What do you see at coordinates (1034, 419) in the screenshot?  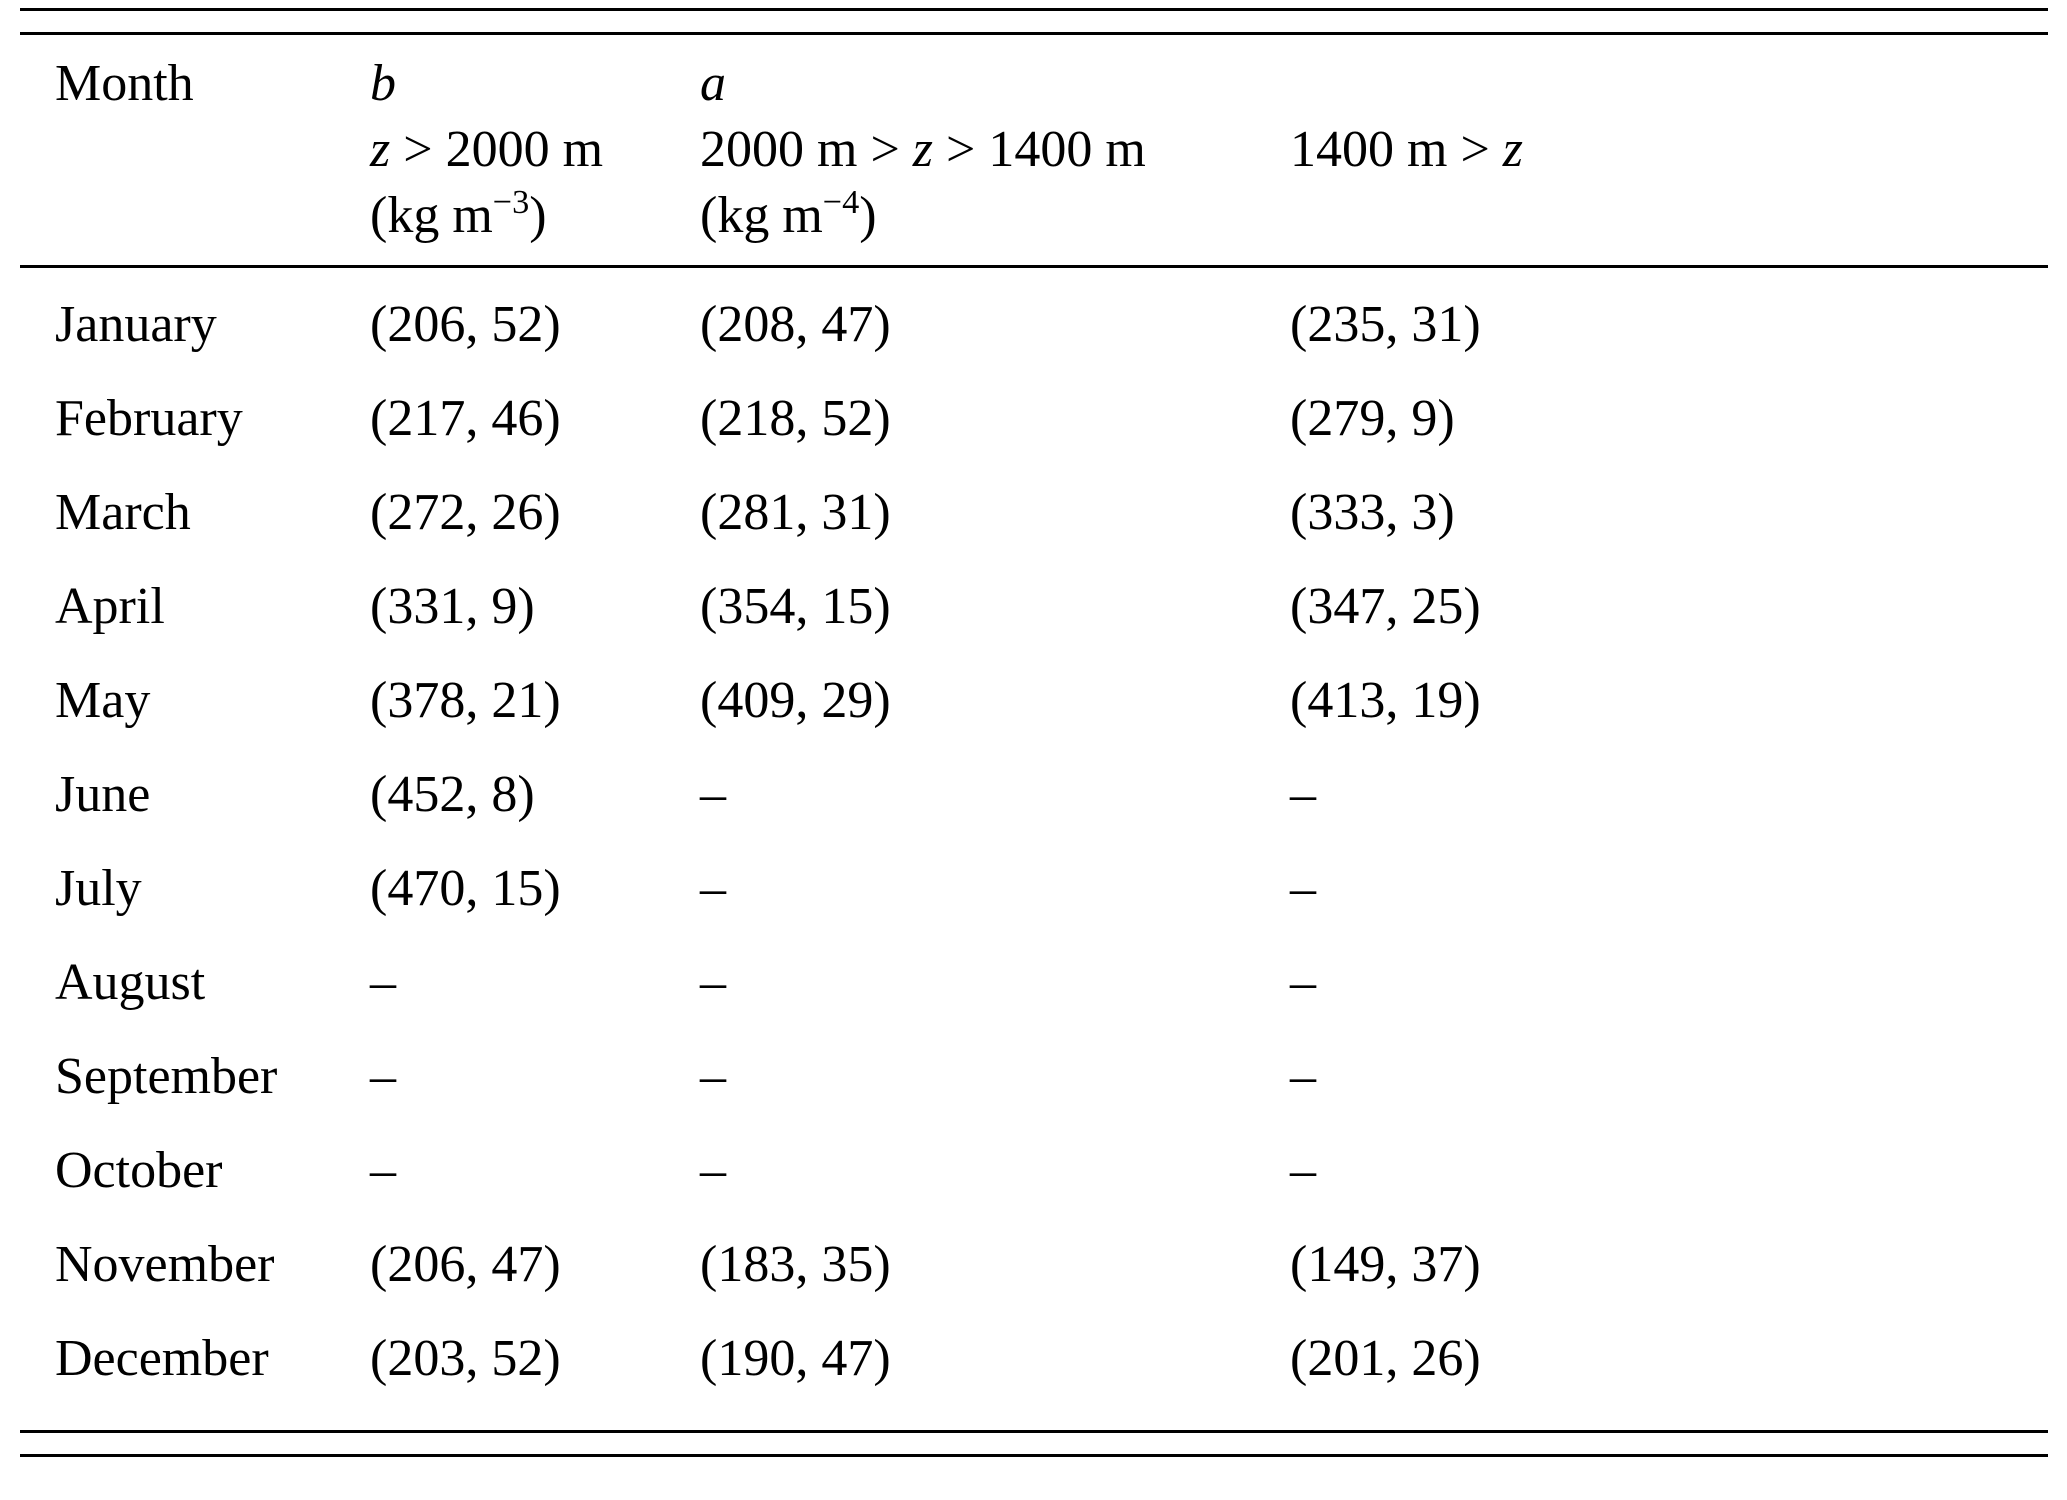 I see `table-row: February (217, 46) (218, 52) (279, 9)` at bounding box center [1034, 419].